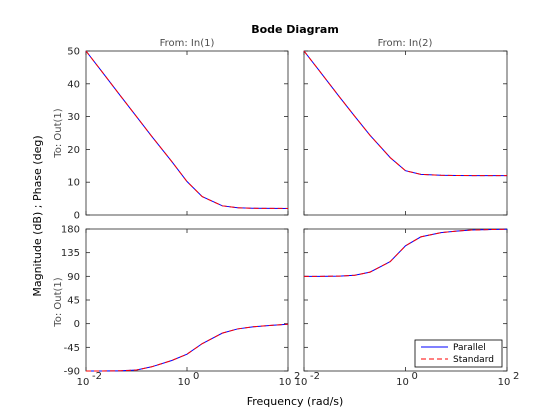 This screenshot has width=560, height=420. What do you see at coordinates (58, 133) in the screenshot?
I see `row-label-magnitude: To: Out(1)` at bounding box center [58, 133].